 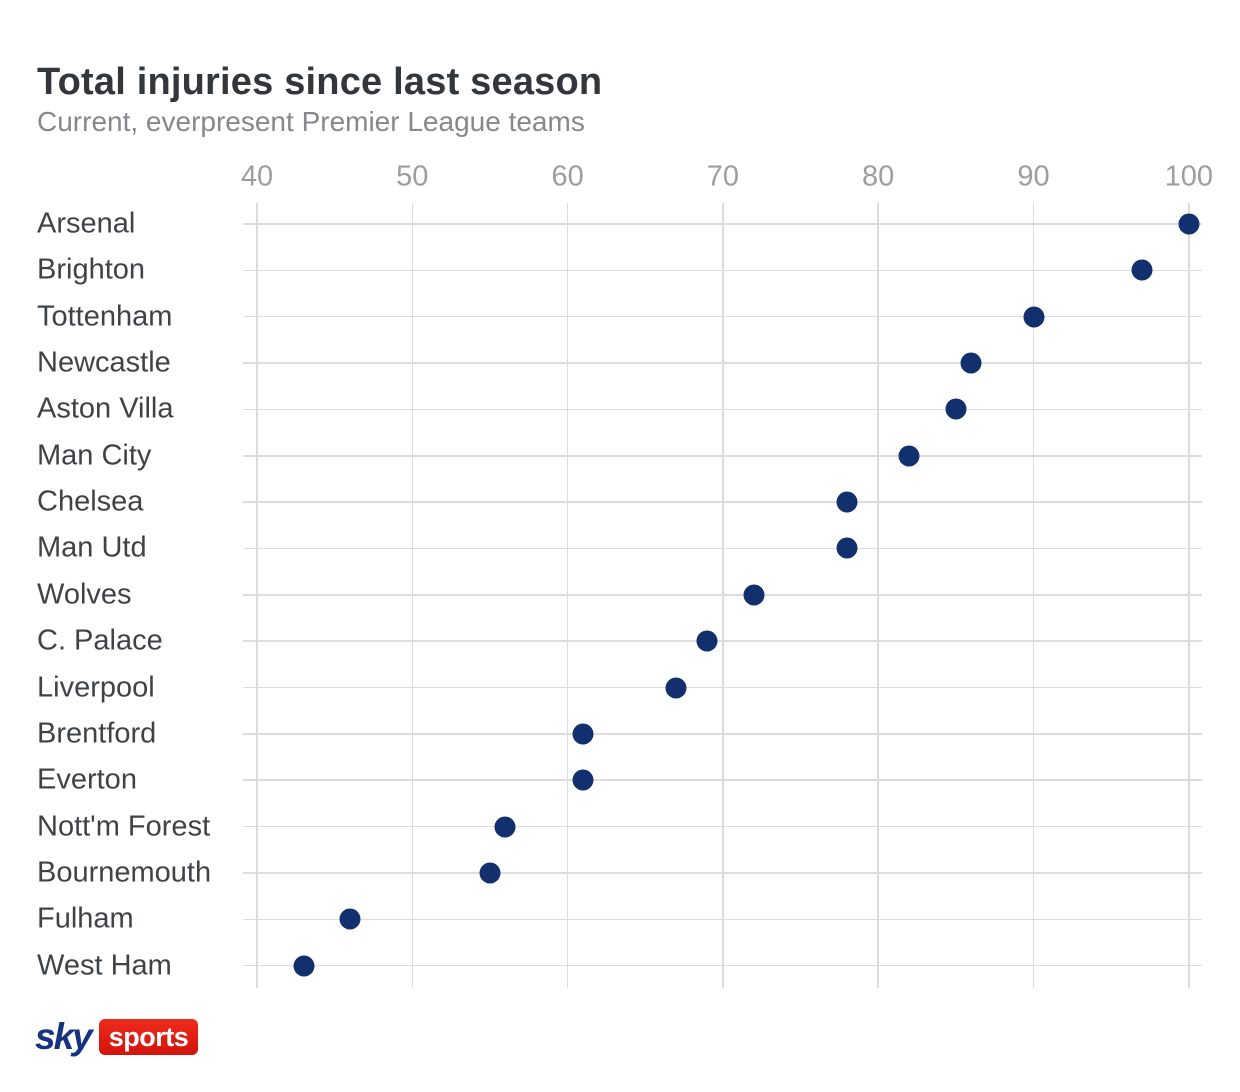 What do you see at coordinates (722, 919) in the screenshot?
I see `row-gridline-fulham` at bounding box center [722, 919].